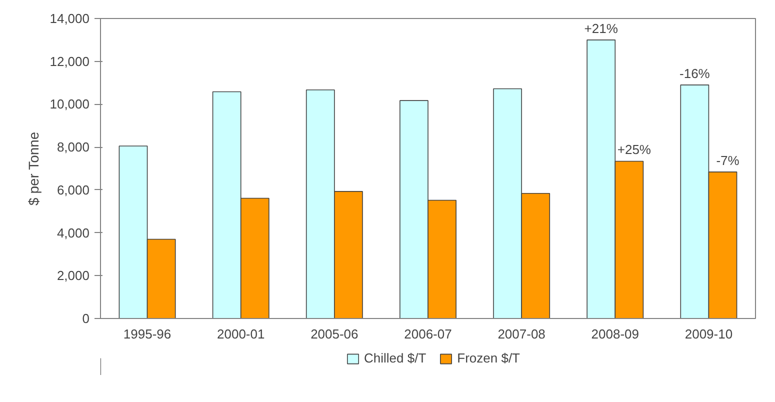 The image size is (775, 402). I want to click on y-tick-label: 4,000, so click(73, 232).